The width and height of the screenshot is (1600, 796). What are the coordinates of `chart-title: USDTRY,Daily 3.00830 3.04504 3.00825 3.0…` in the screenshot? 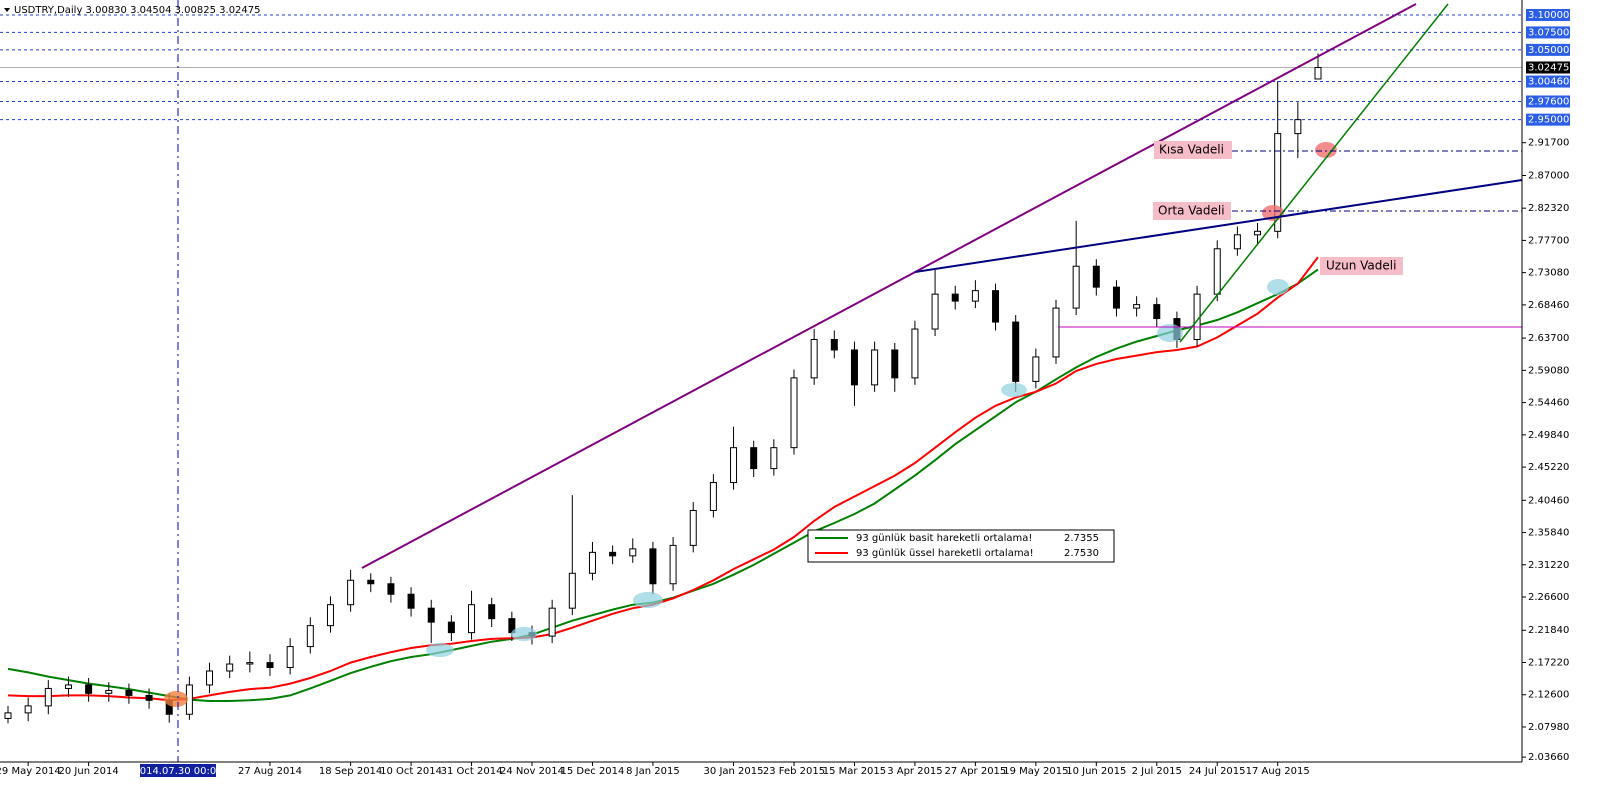 It's located at (137, 10).